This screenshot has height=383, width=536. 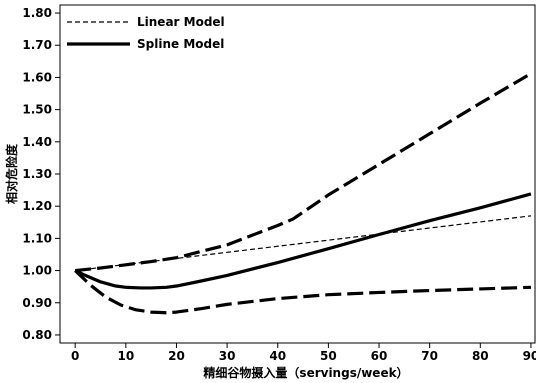 I want to click on y-tick-label: 1.30, so click(x=37, y=174).